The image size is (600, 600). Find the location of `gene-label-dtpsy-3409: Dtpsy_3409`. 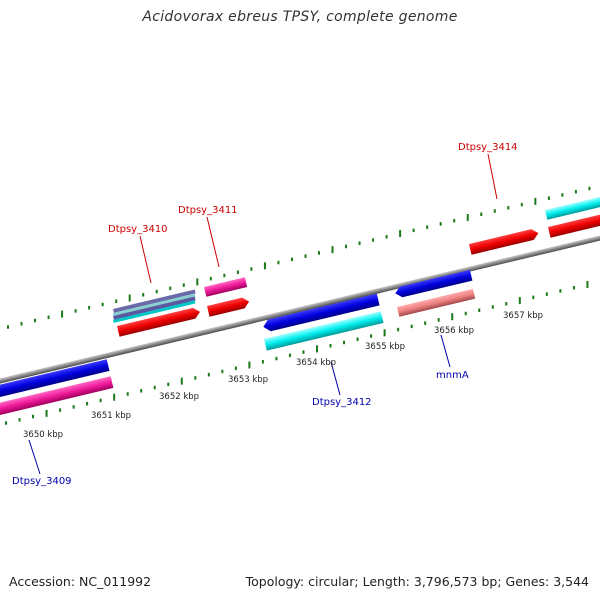

gene-label-dtpsy-3409: Dtpsy_3409 is located at coordinates (42, 481).